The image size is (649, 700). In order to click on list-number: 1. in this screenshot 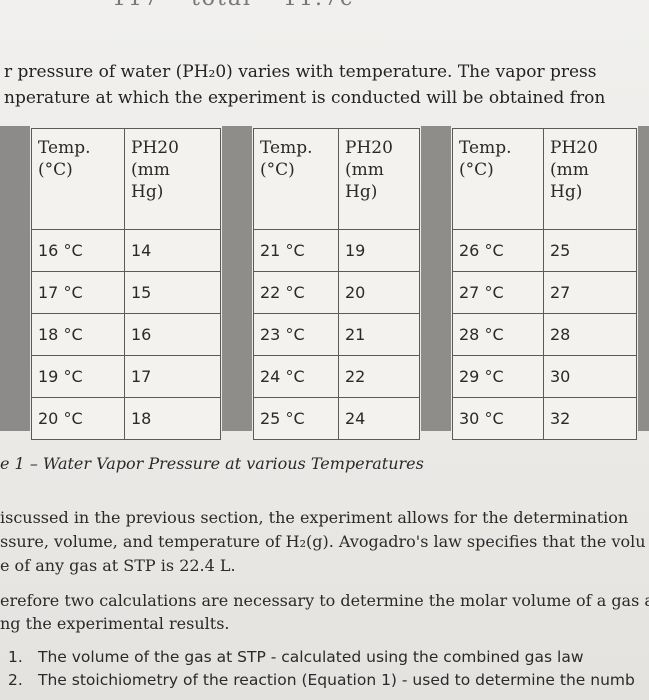, I will do `click(15, 657)`.